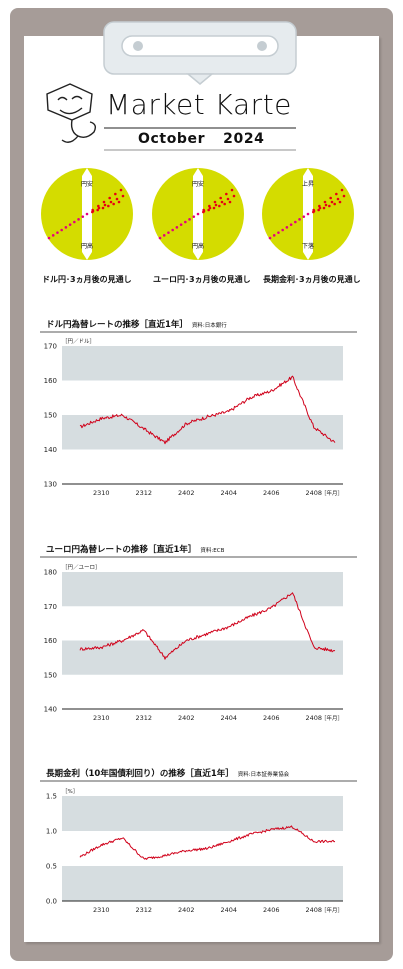 The image size is (403, 969). What do you see at coordinates (51, 797) in the screenshot?
I see `y-tick-label: 1.5` at bounding box center [51, 797].